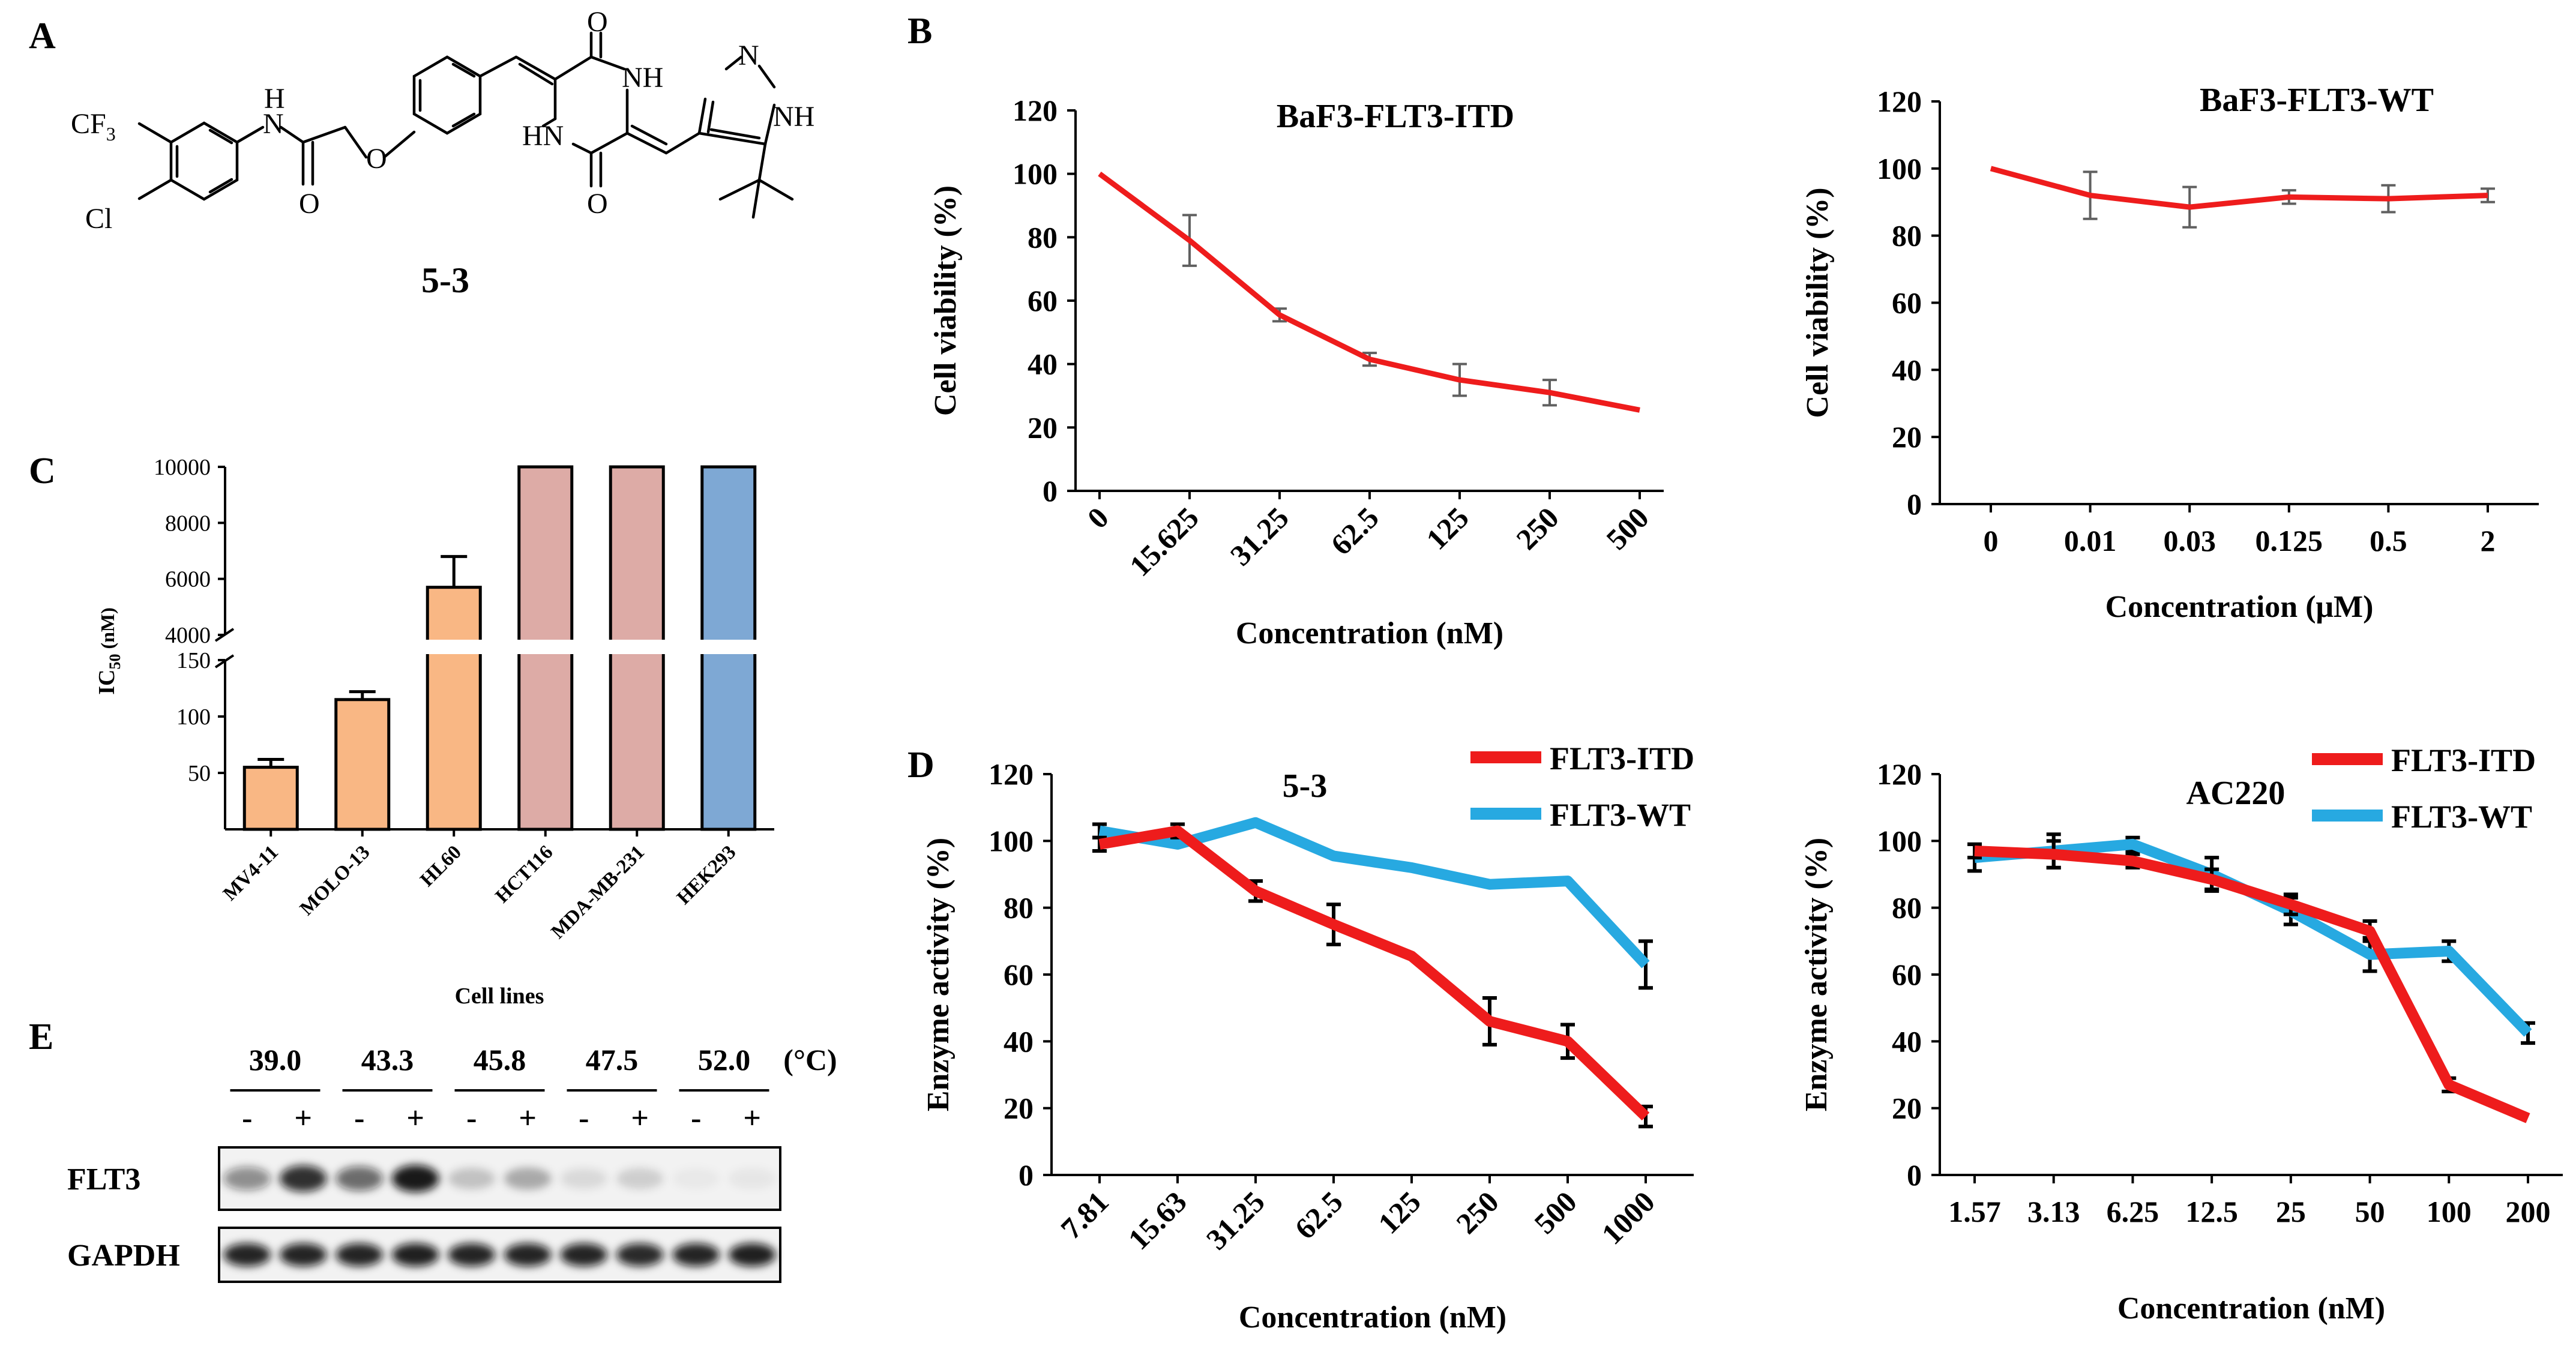 The width and height of the screenshot is (2576, 1346). What do you see at coordinates (454, 708) in the screenshot?
I see `bar-hl60` at bounding box center [454, 708].